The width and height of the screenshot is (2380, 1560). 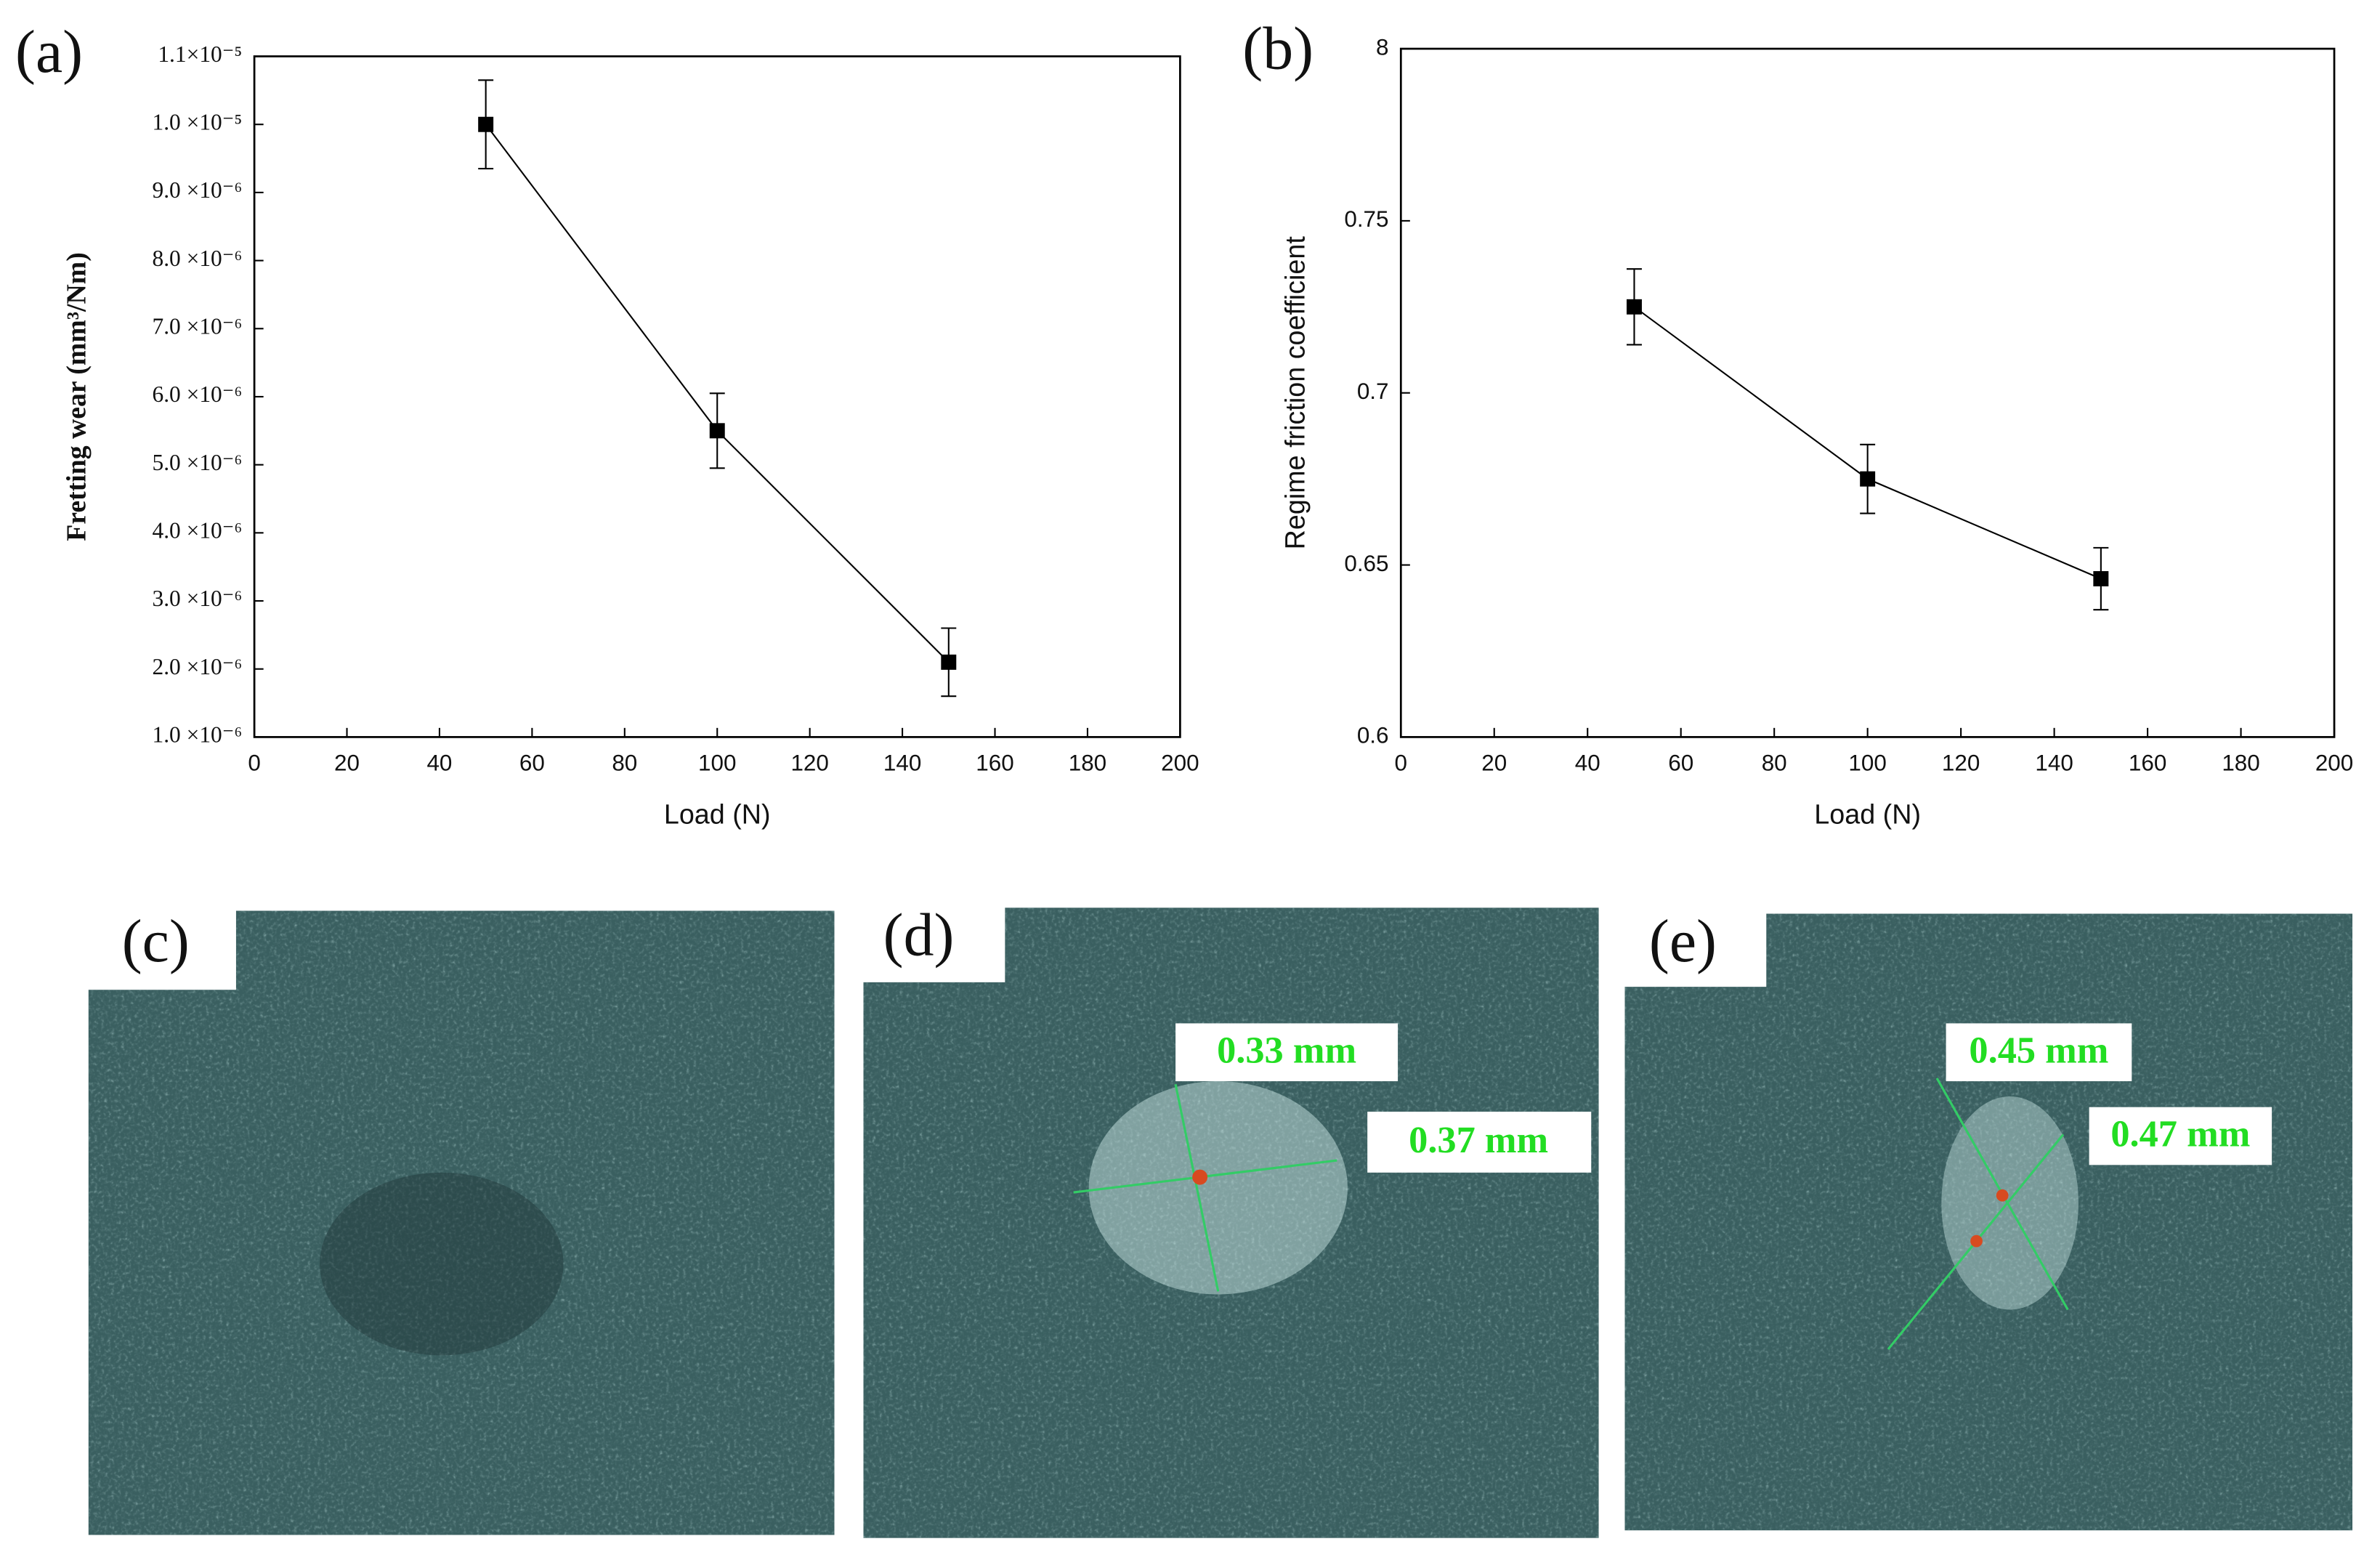 I want to click on y-tick-label: 1.1×10⁻⁵, so click(x=200, y=54).